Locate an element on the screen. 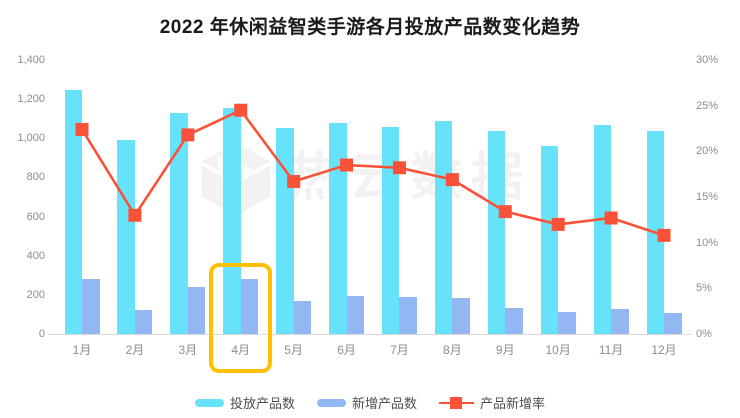  legend: 投放产品数 新增产品数 产品新增率 is located at coordinates (370, 402).